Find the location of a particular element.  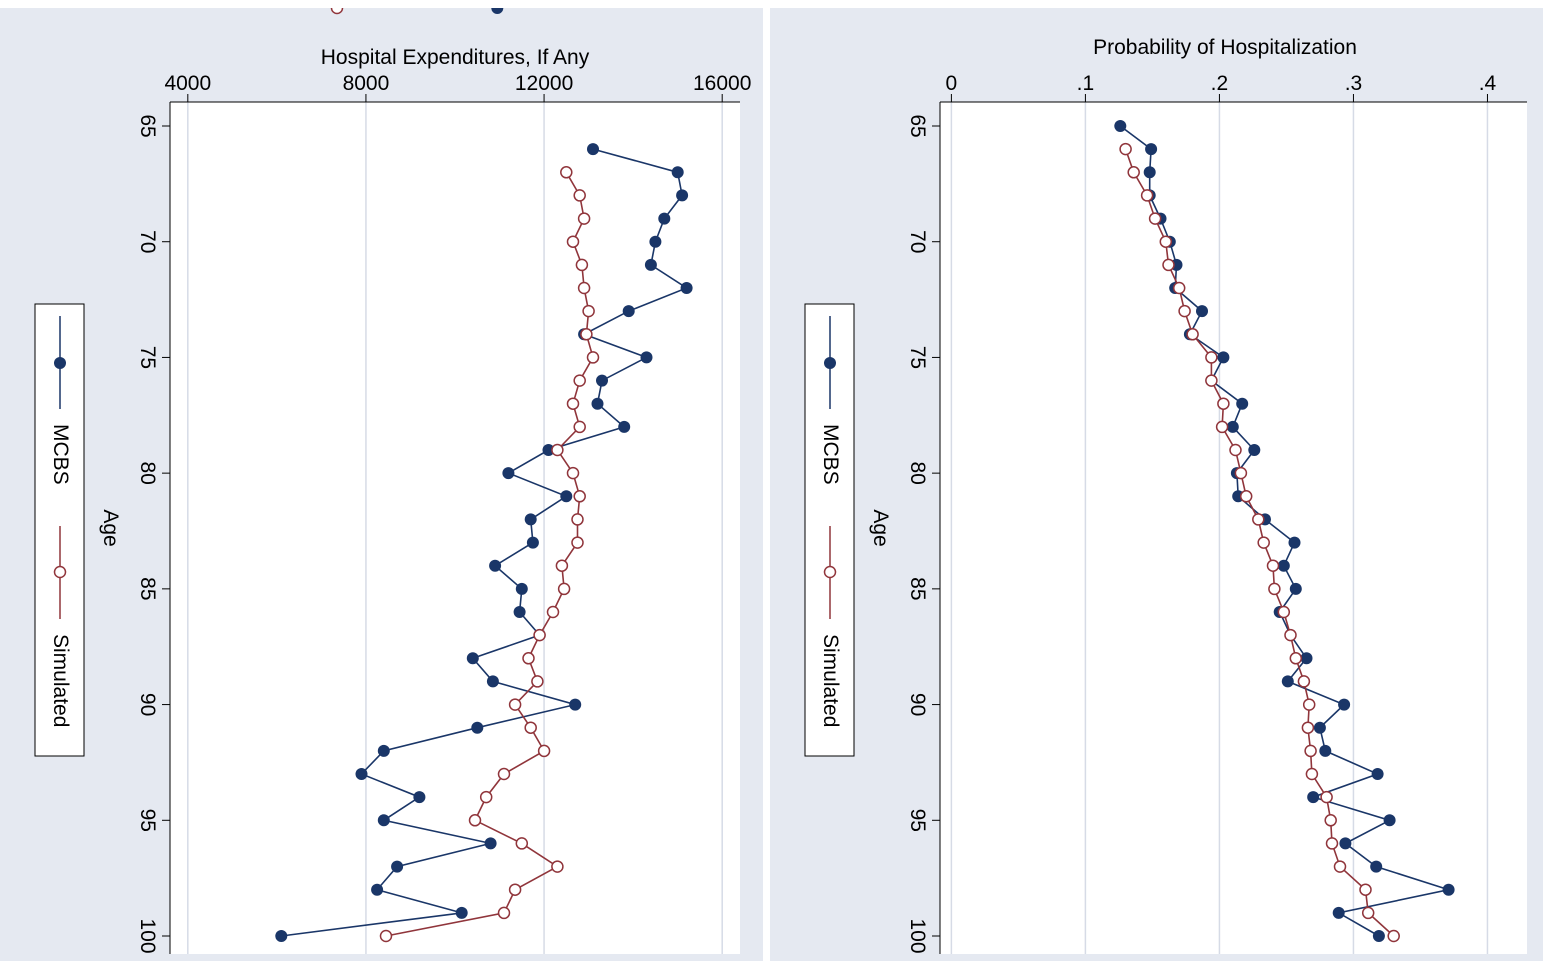

x-tick-label-1: .1 is located at coordinates (1086, 83).